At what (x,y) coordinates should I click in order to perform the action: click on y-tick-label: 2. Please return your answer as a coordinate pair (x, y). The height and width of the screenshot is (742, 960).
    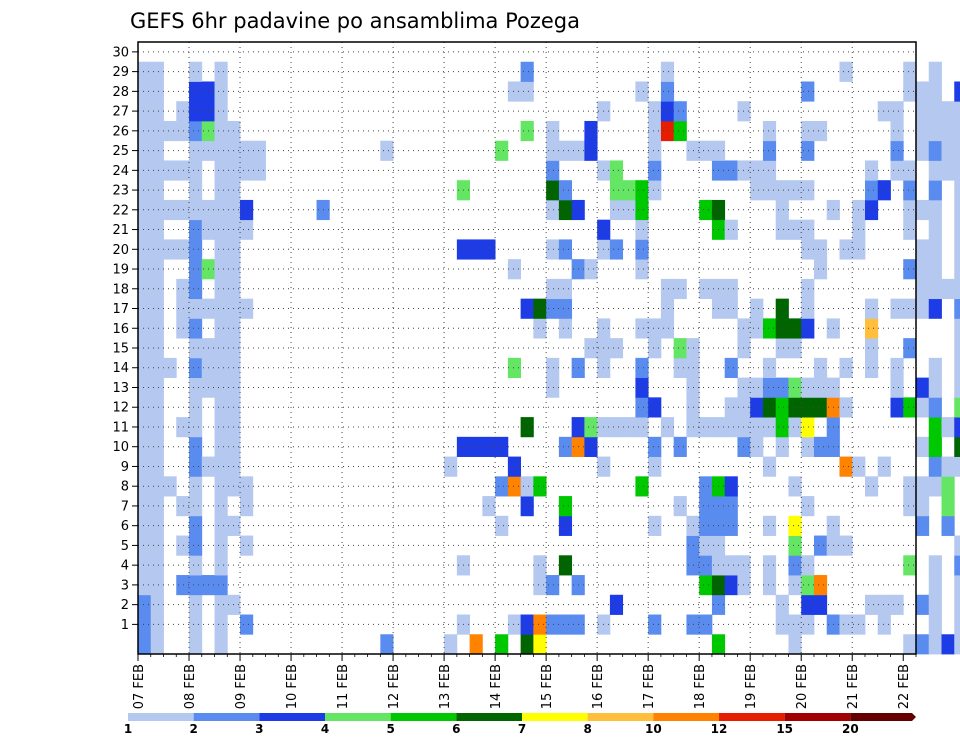
    Looking at the image, I should click on (125, 605).